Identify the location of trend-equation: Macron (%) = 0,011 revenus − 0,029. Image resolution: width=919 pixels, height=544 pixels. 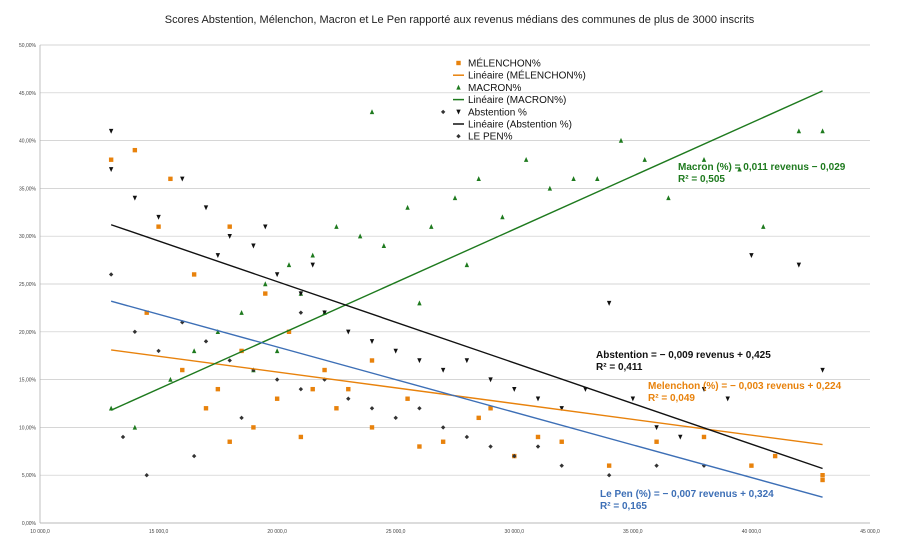
(762, 167).